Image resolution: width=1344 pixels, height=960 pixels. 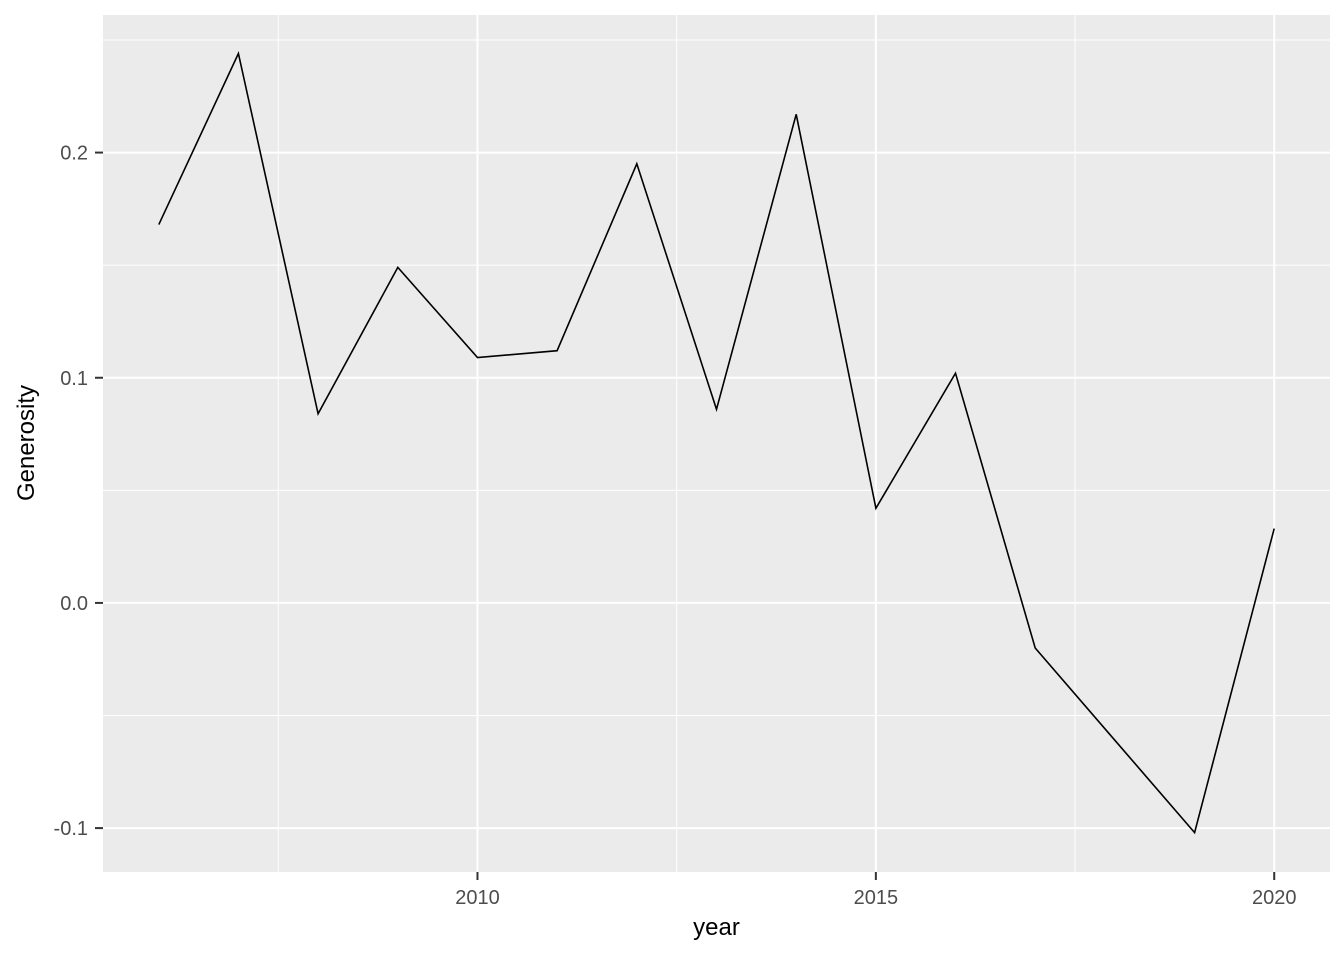 I want to click on x-axis-title: year, so click(x=716, y=927).